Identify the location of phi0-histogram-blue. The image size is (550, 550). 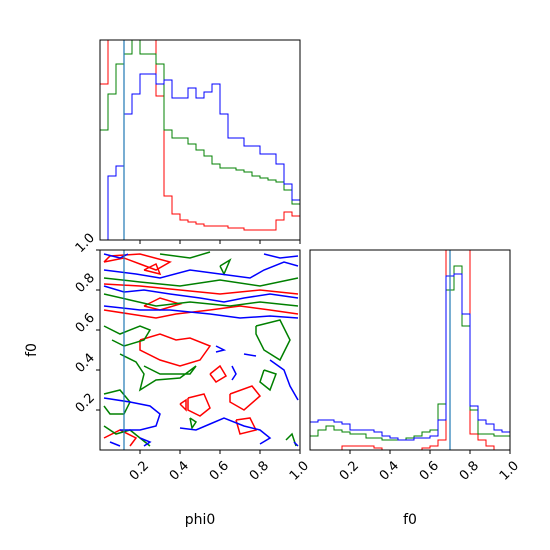
(200, 156).